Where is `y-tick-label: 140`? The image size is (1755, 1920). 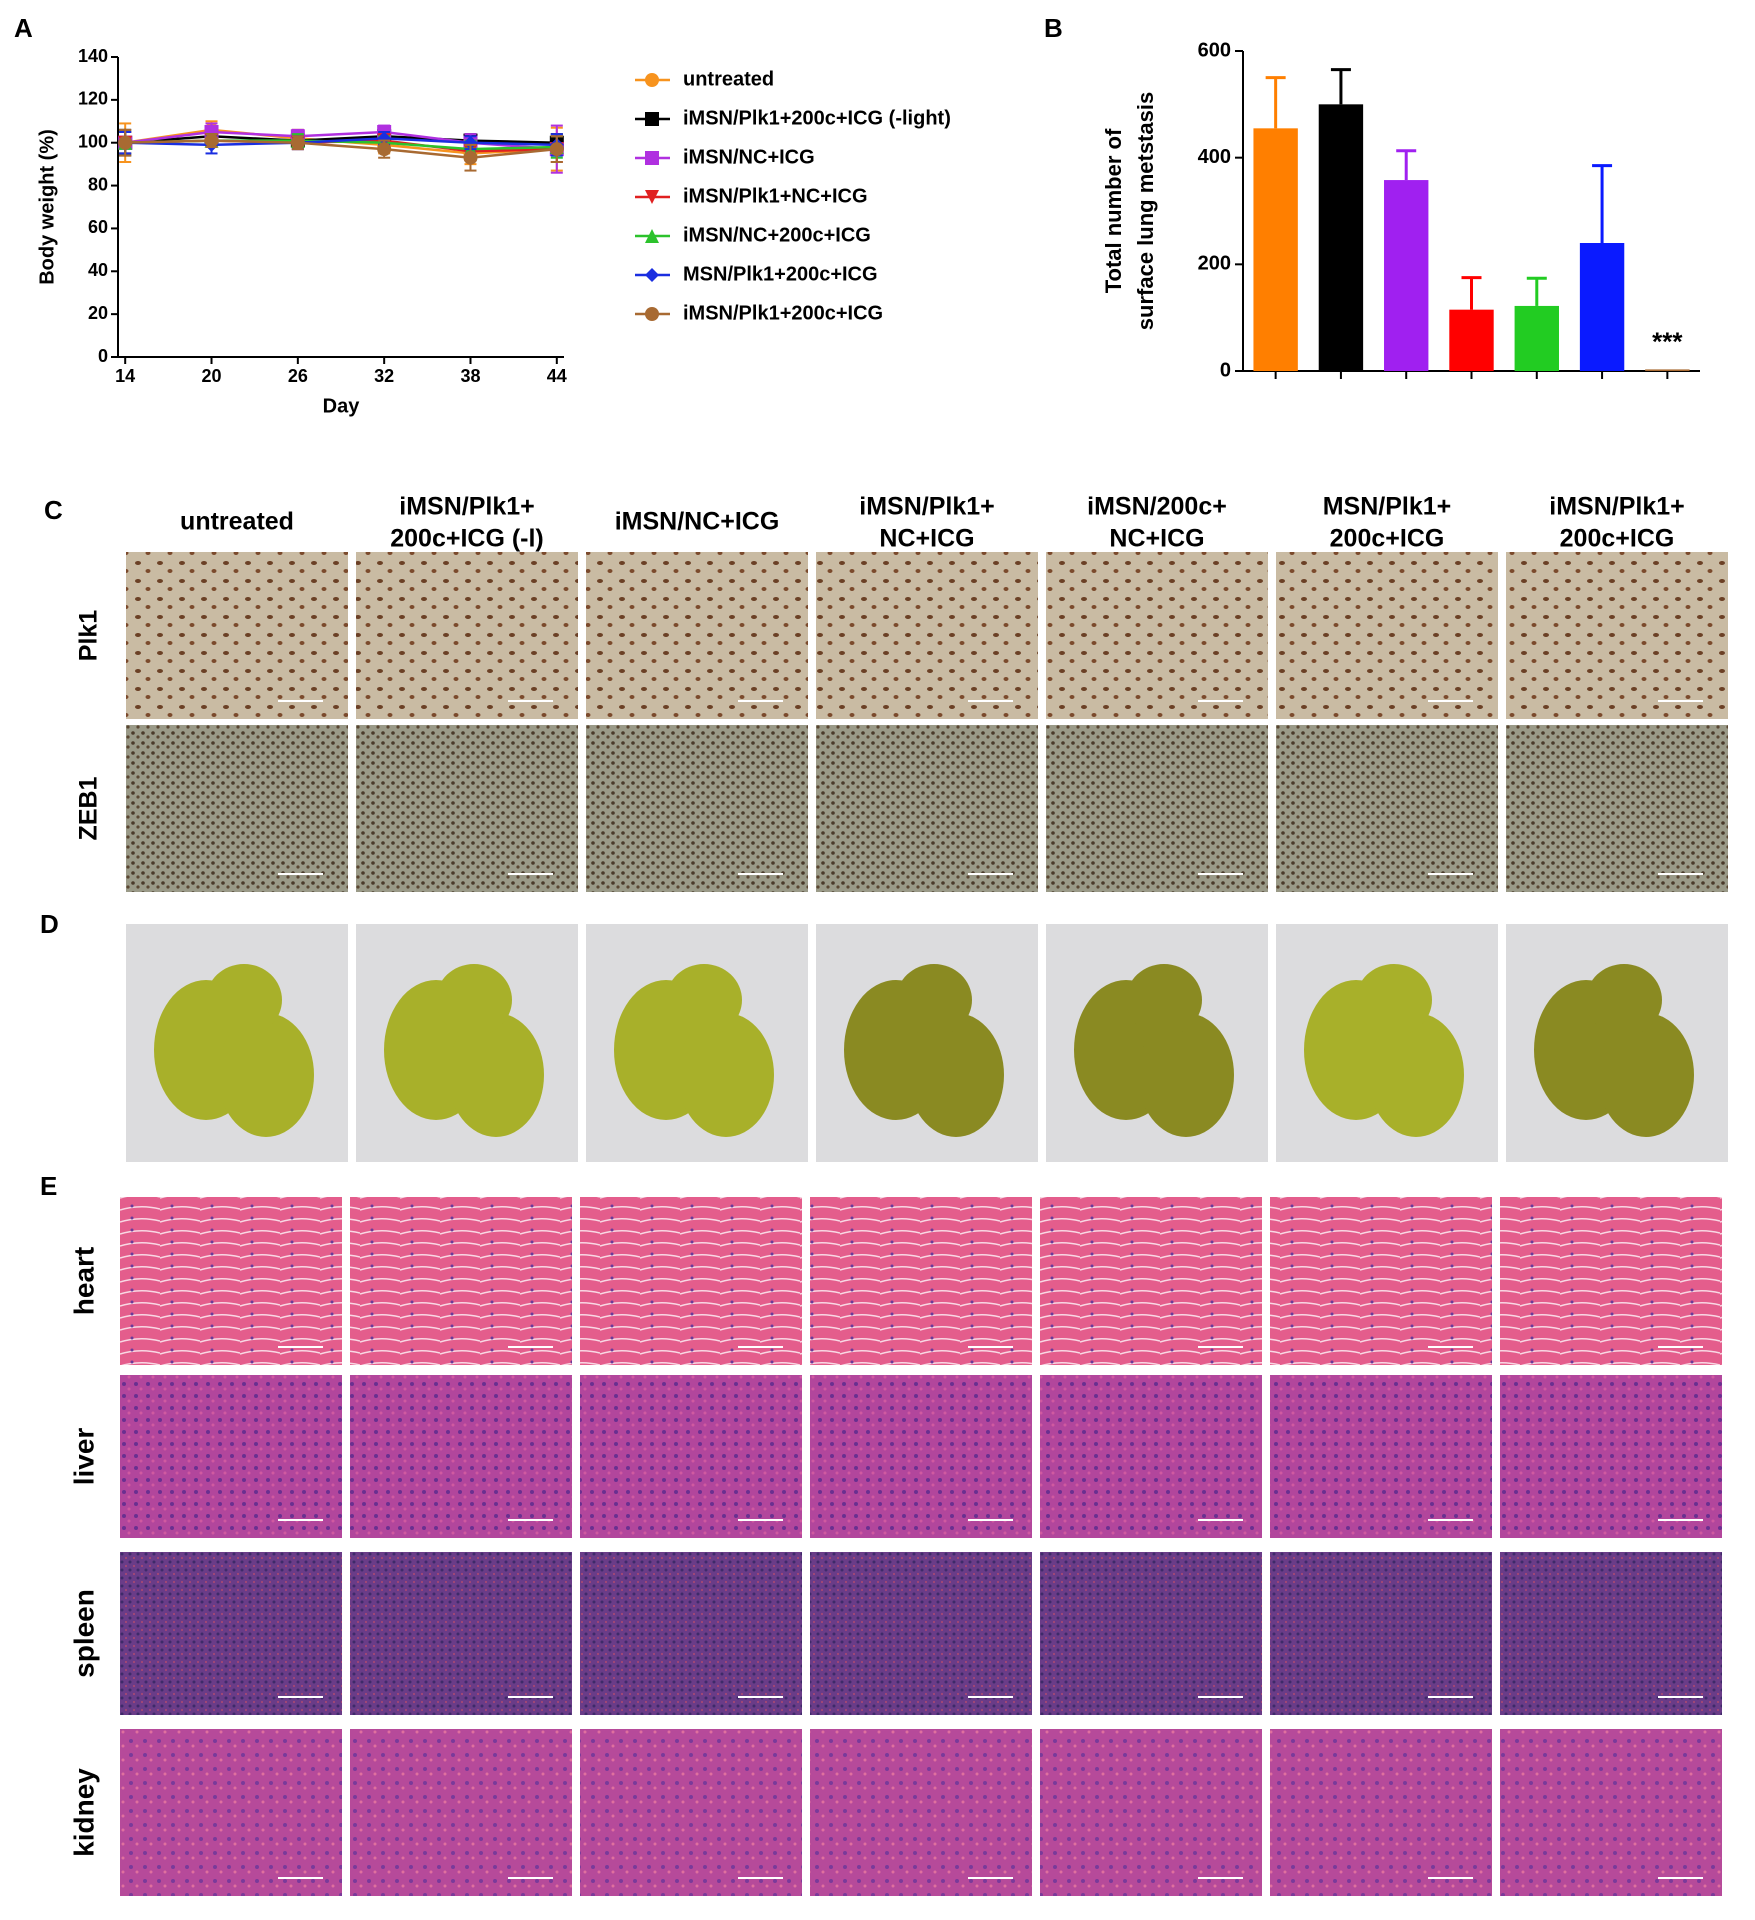
y-tick-label: 140 is located at coordinates (93, 56).